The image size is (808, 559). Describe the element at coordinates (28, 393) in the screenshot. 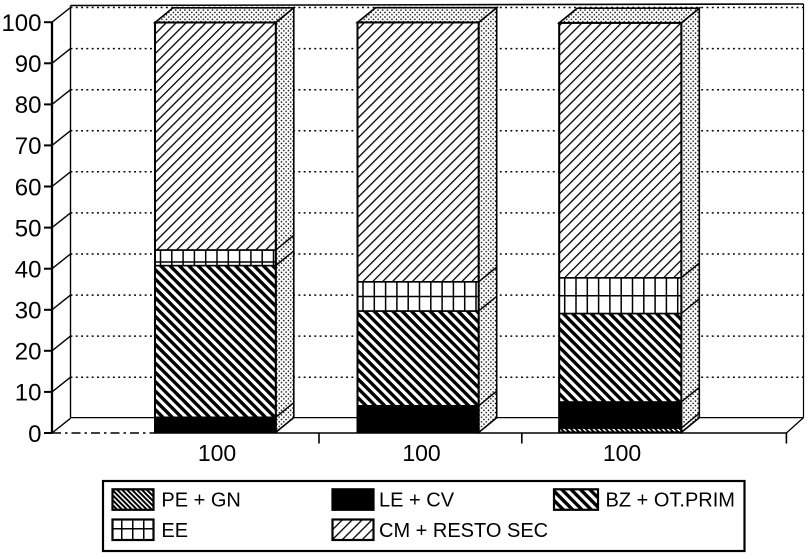

I see `svg-text: 10` at that location.